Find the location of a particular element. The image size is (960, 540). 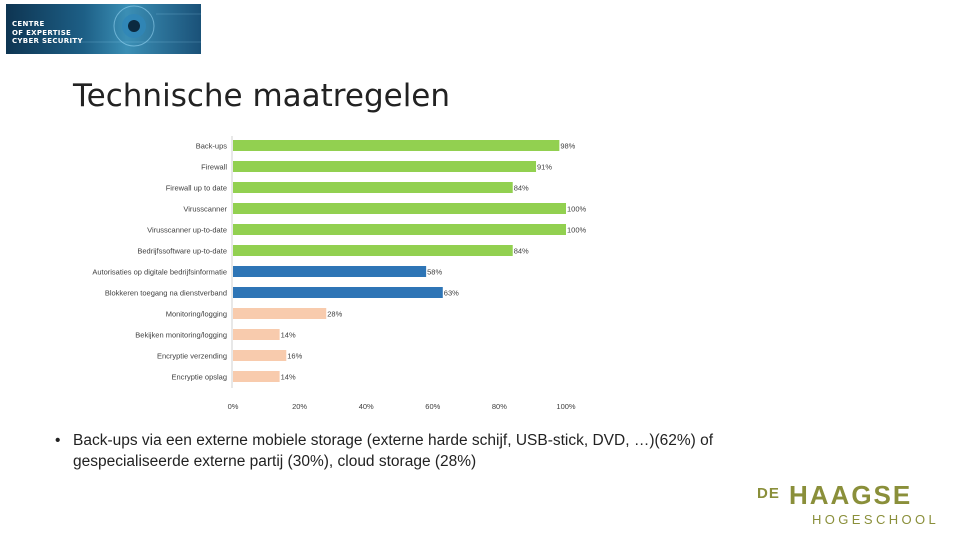

category-label: Blokkeren toegang na dienstverband is located at coordinates (166, 293).